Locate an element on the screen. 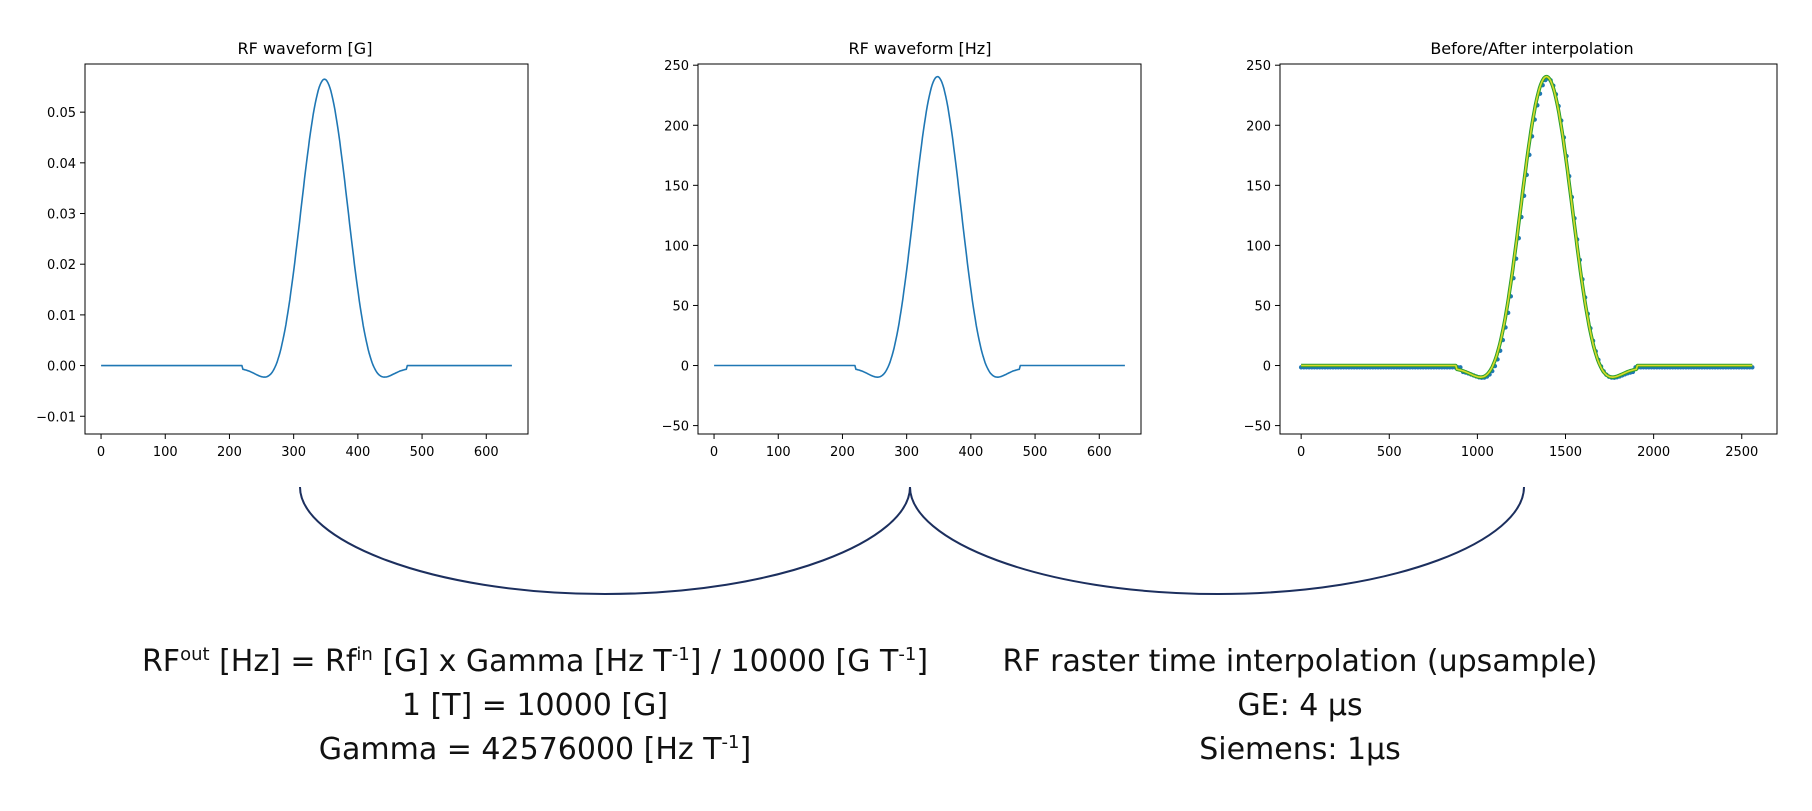 Image resolution: width=1812 pixels, height=811 pixels. series-points is located at coordinates (1526, 228).